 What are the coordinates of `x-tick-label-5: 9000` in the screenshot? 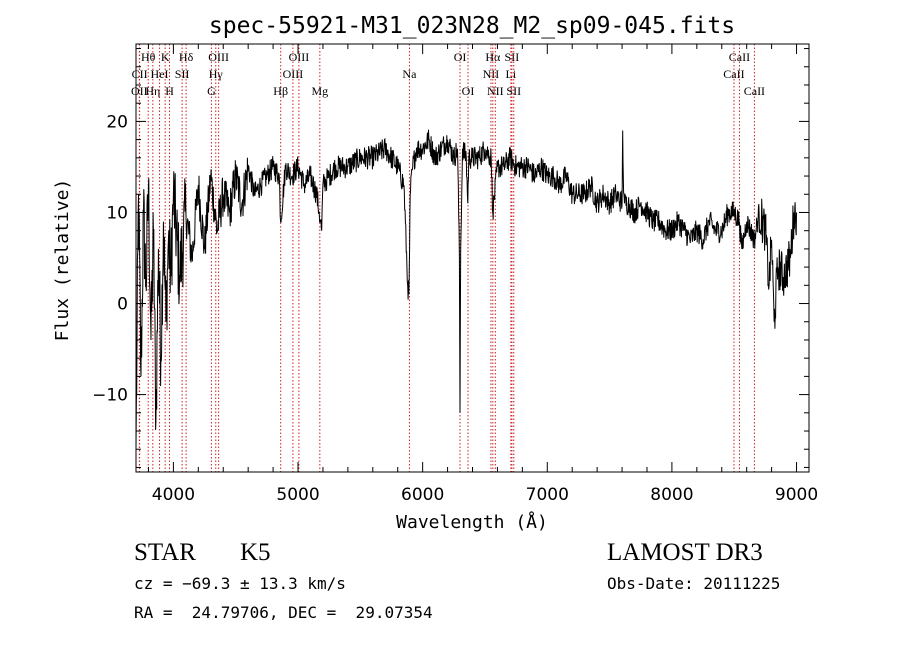 It's located at (796, 495).